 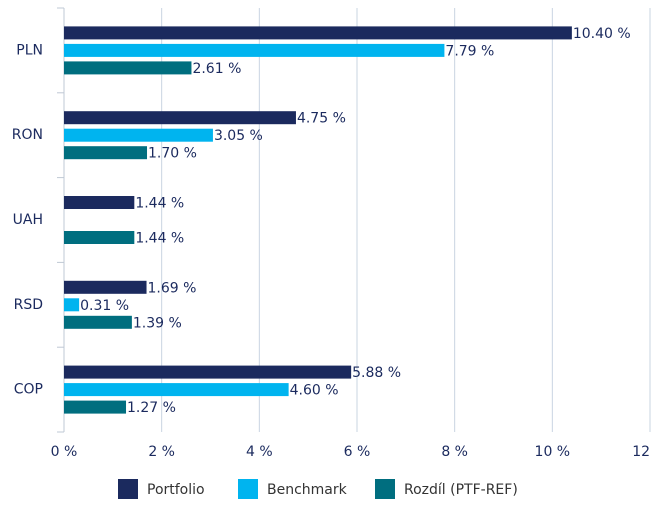 I want to click on x-tick-label: 12 %, so click(x=643, y=452).